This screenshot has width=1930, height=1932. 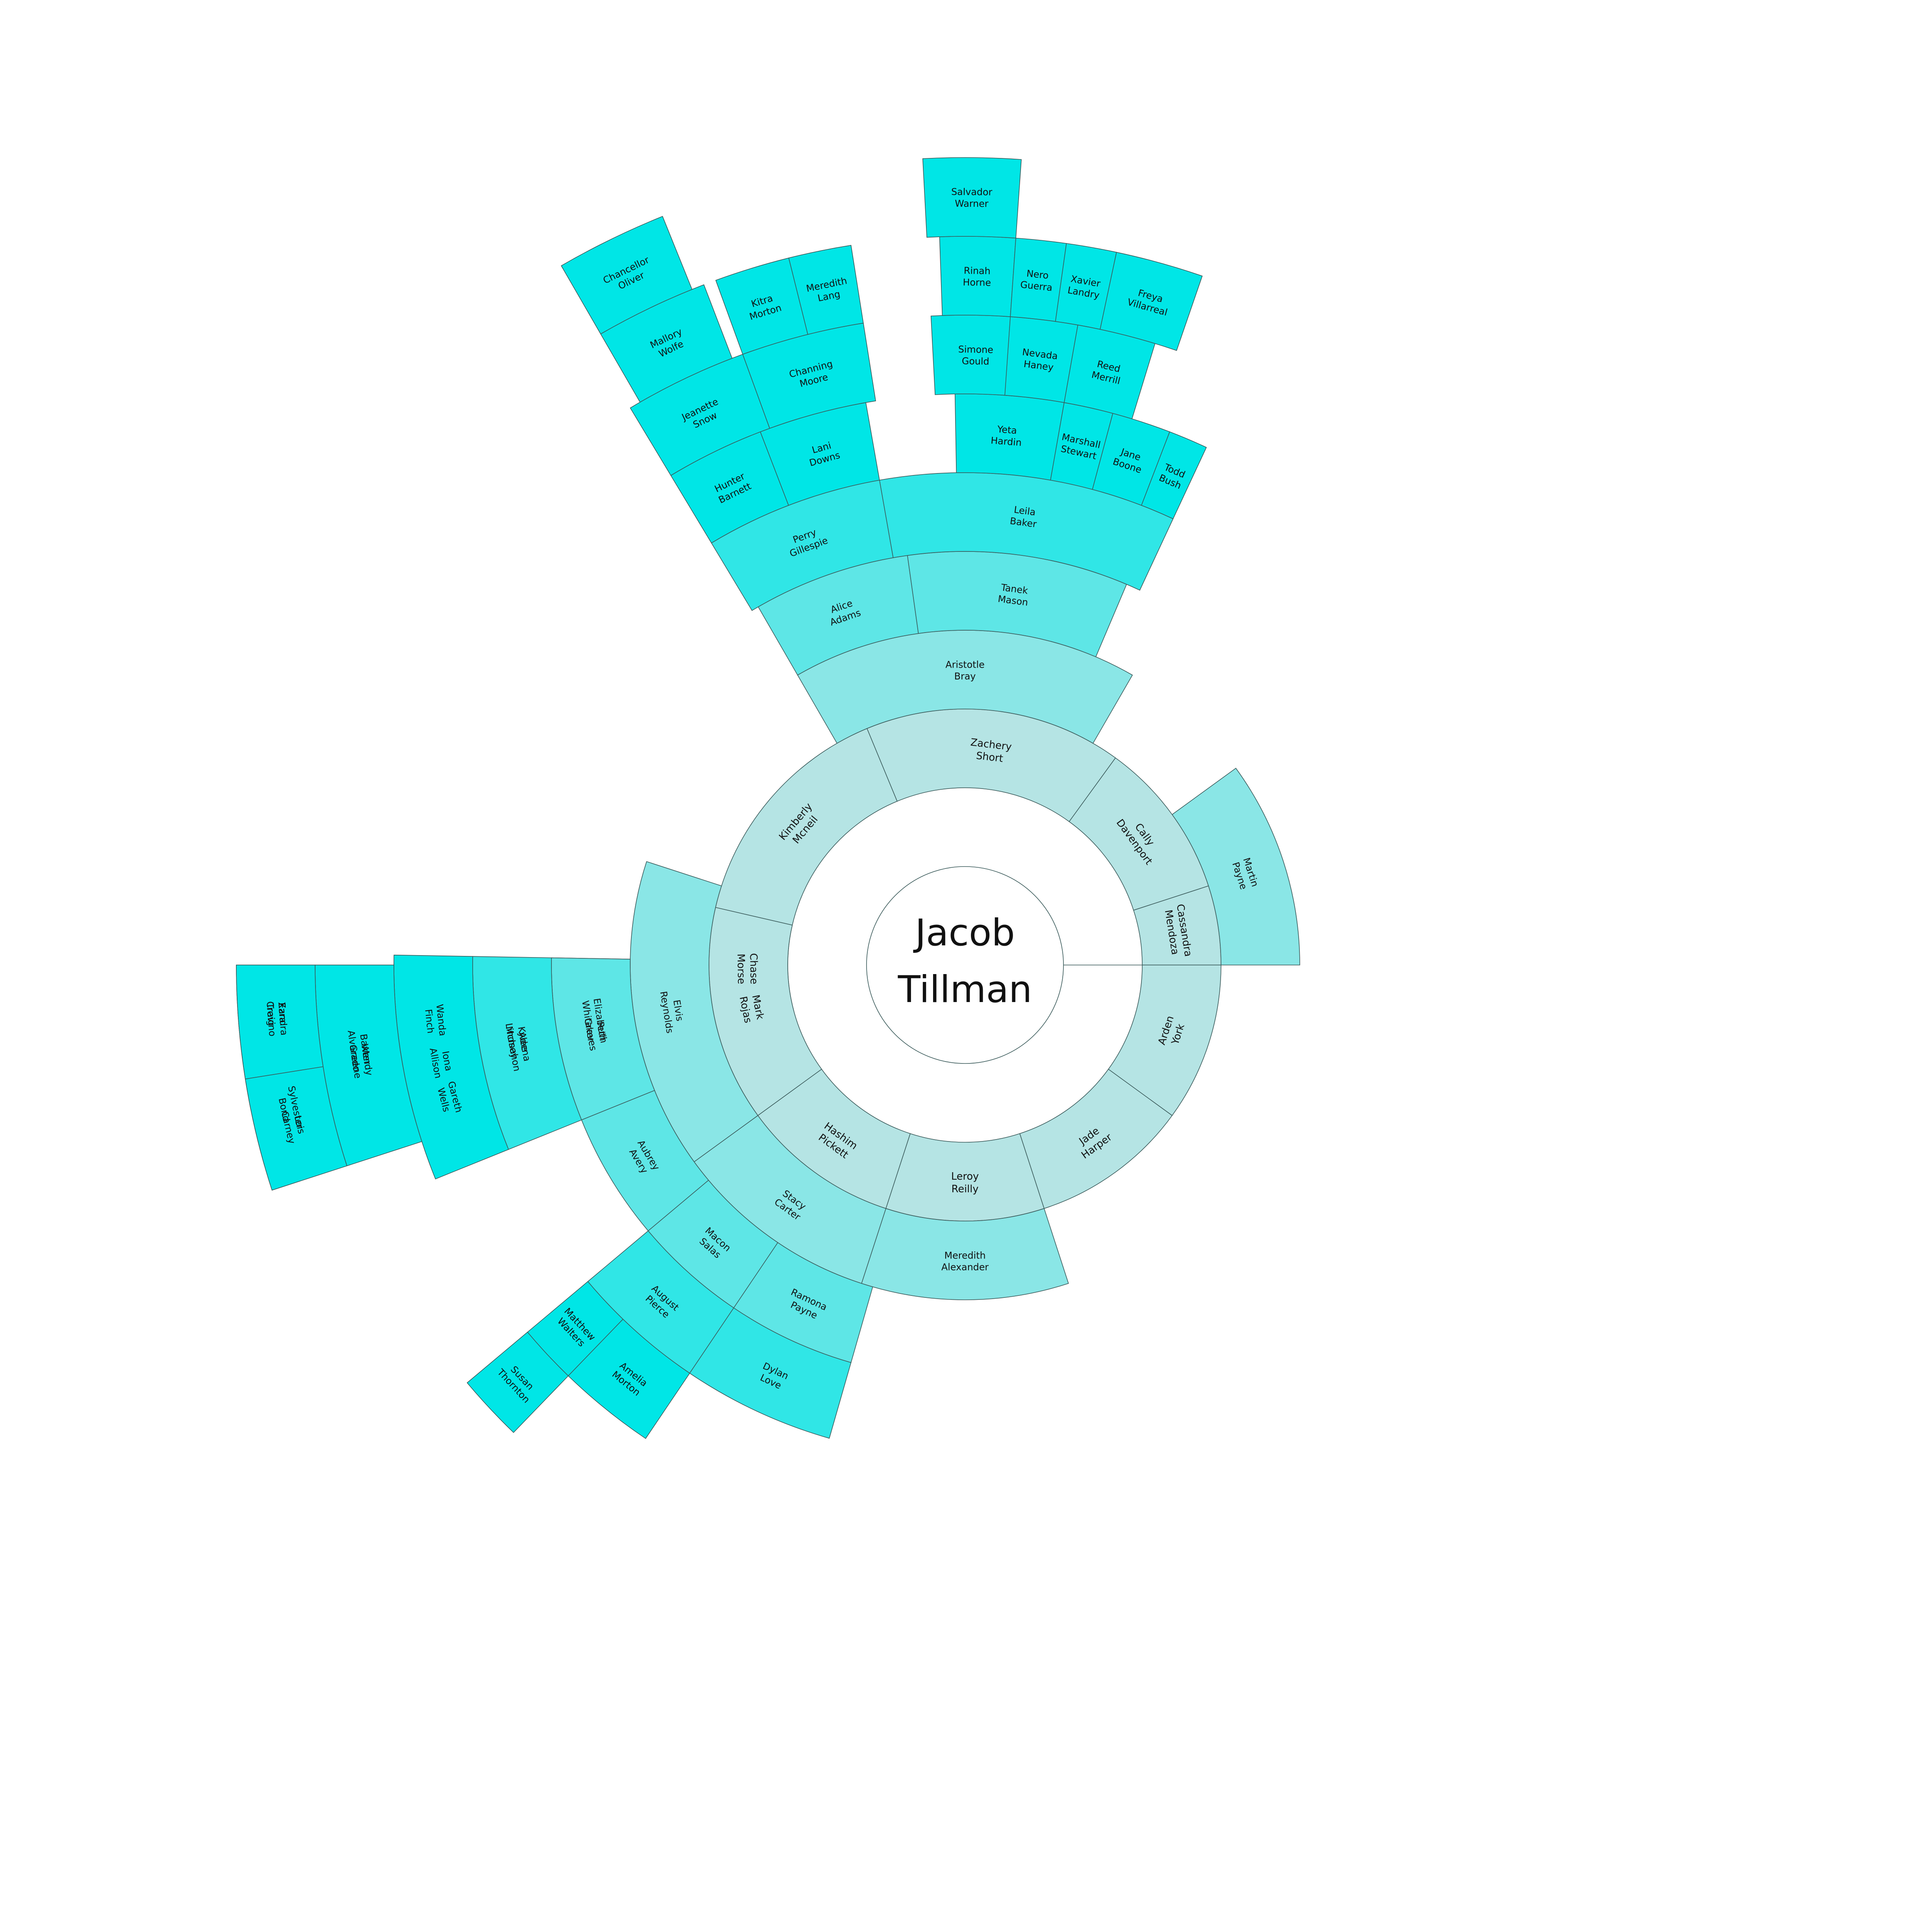 I want to click on person-first-name: Chase, so click(x=754, y=968).